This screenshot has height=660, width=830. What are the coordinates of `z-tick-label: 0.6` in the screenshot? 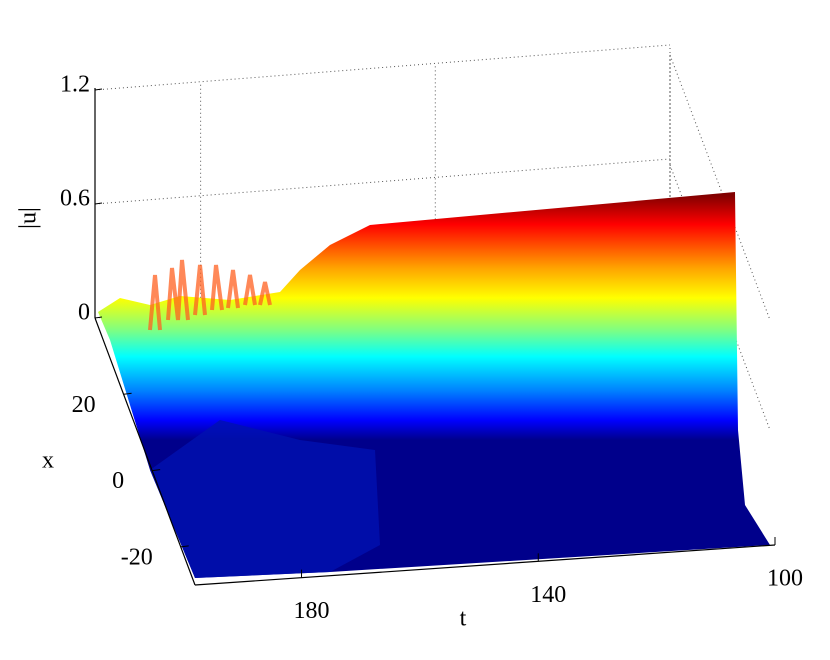 It's located at (75, 199).